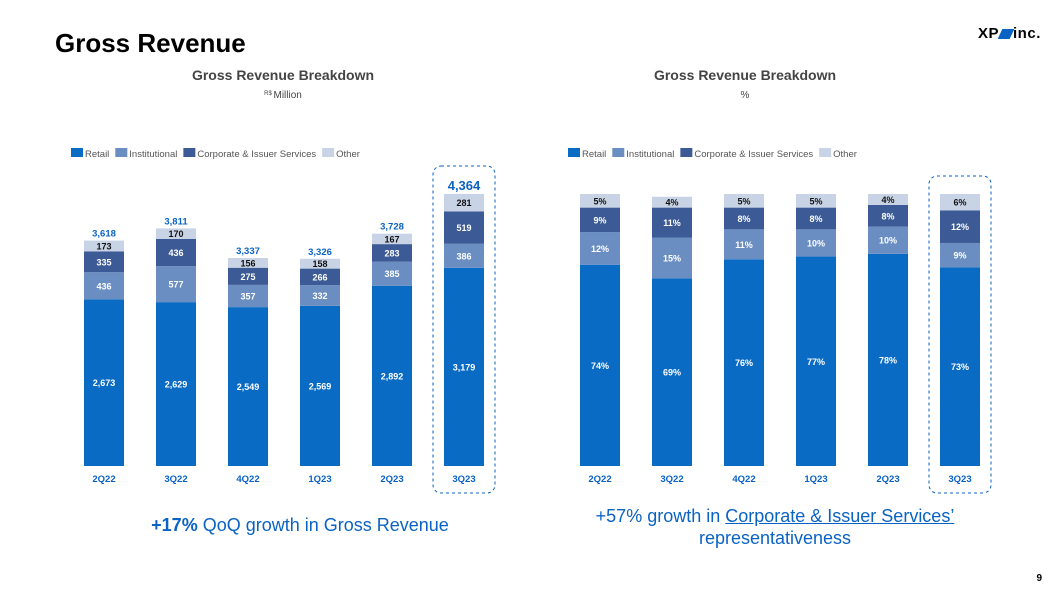 Image resolution: width=1064 pixels, height=597 pixels. Describe the element at coordinates (103, 246) in the screenshot. I see `data-label-other-2Q22: 173` at that location.